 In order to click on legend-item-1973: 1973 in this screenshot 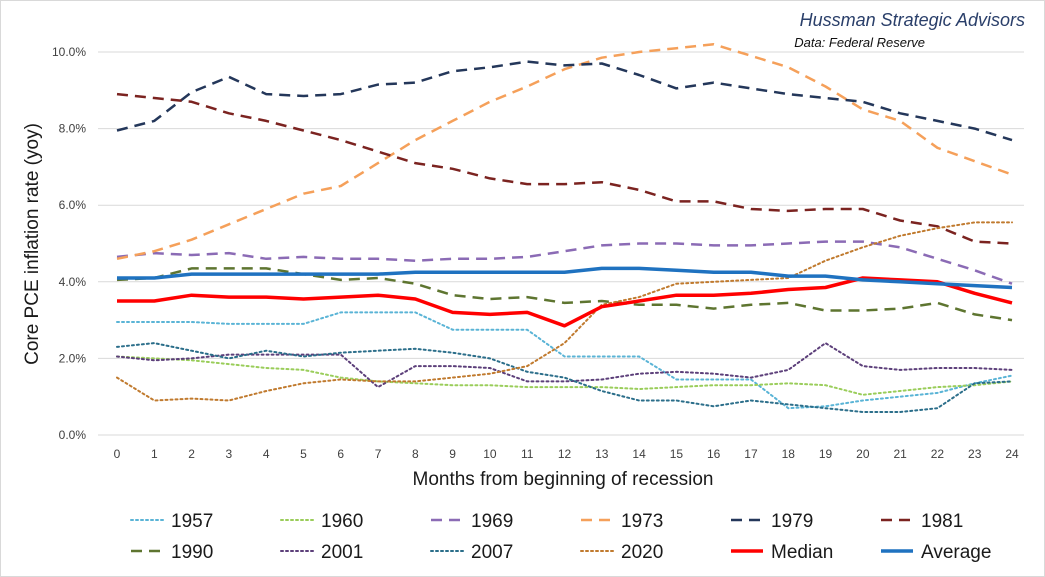, I will do `click(622, 521)`.